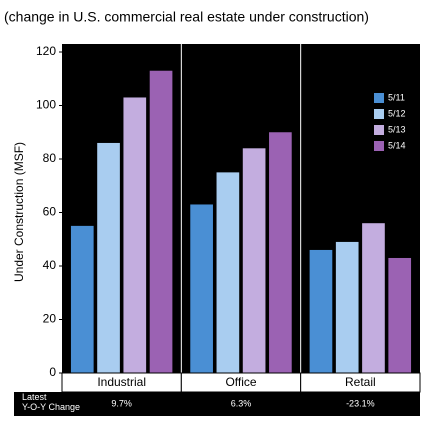 Image resolution: width=432 pixels, height=432 pixels. I want to click on y-axis-label: Under Construction (MSF), so click(19, 212).